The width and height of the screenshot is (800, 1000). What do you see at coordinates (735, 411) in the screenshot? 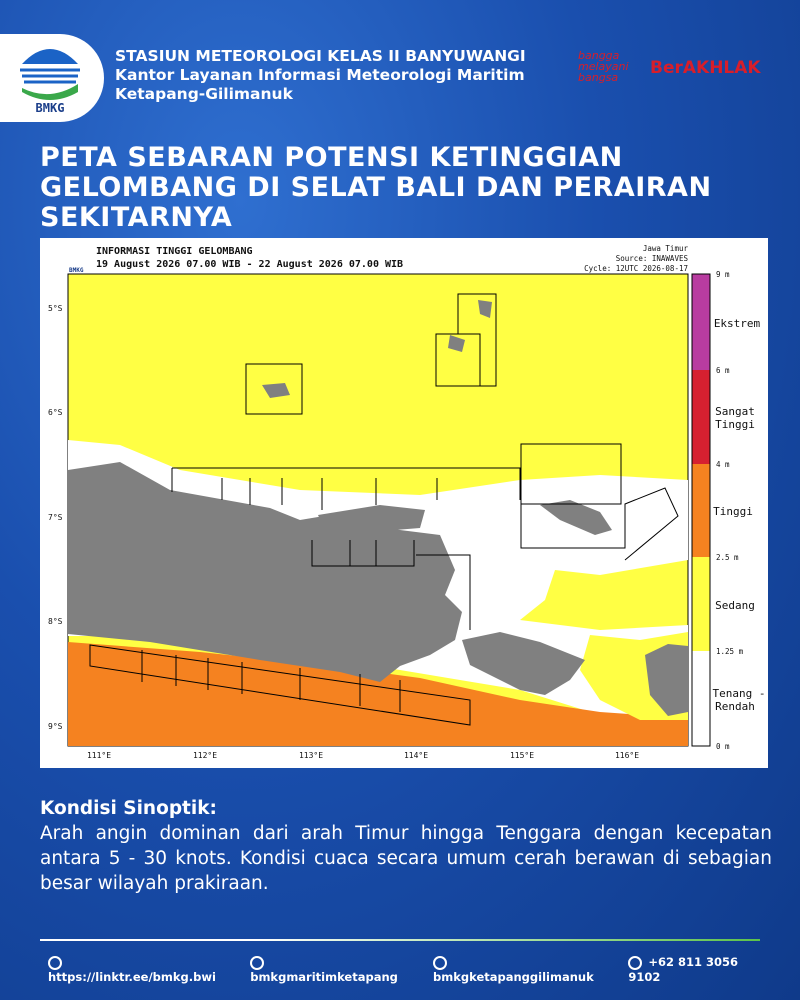
I see `category-label: Sangat` at bounding box center [735, 411].